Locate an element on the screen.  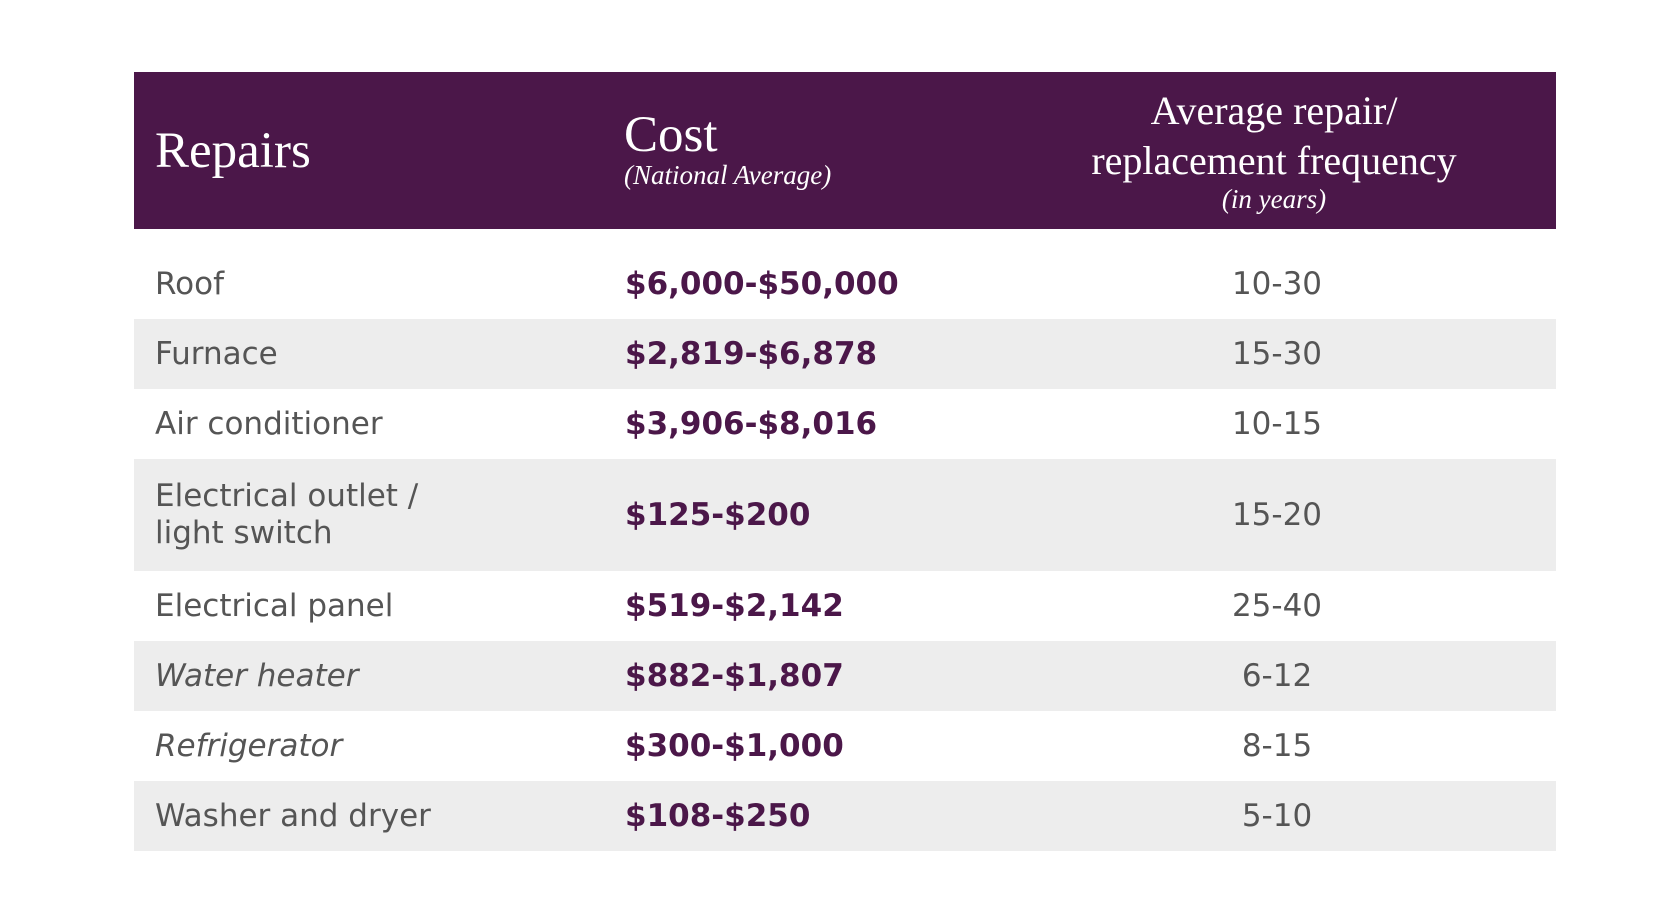
repair-frequency: 6-12 is located at coordinates (1277, 676).